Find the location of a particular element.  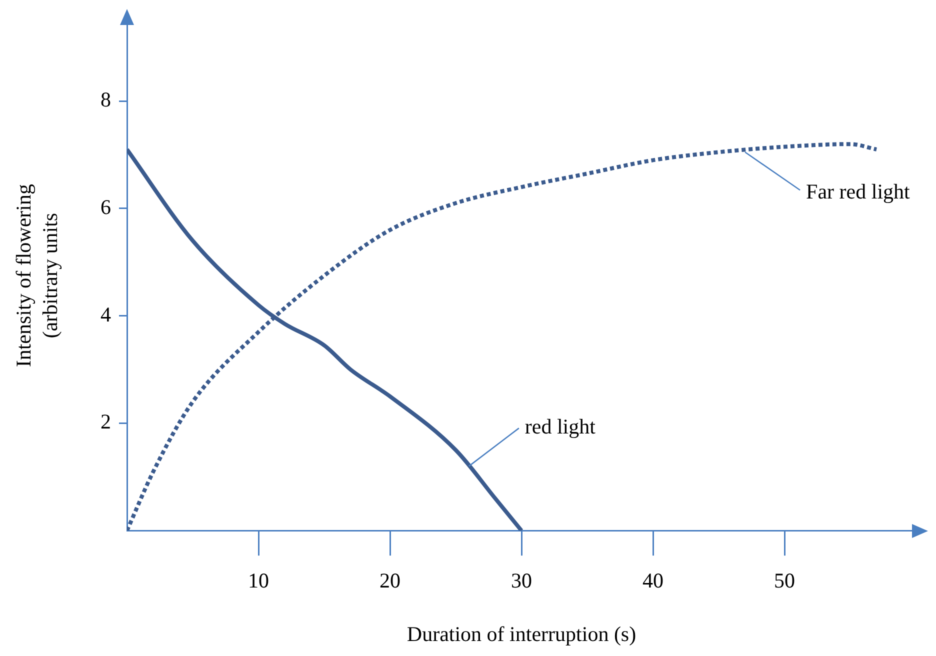

x-tick-label: 40 is located at coordinates (653, 580).